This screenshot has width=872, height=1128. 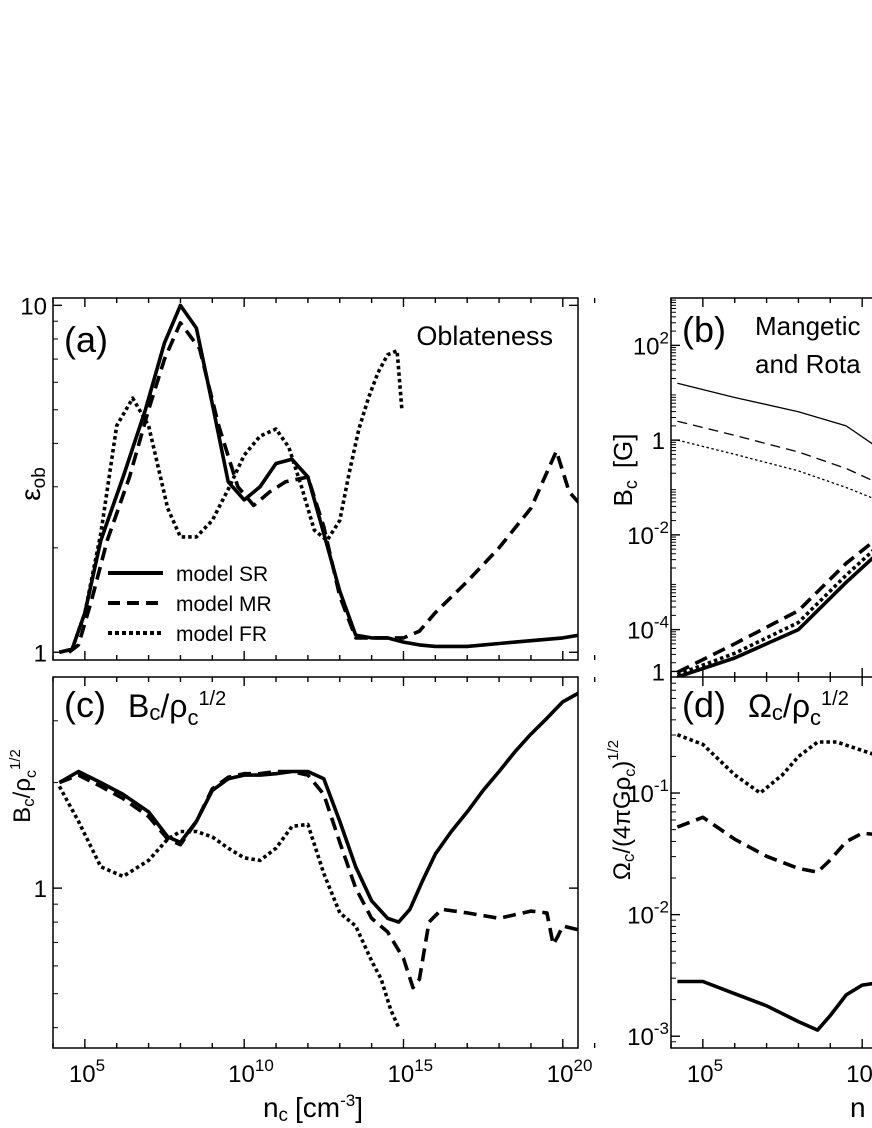 I want to click on x-axis-label: nc [cm-3], so click(x=313, y=1108).